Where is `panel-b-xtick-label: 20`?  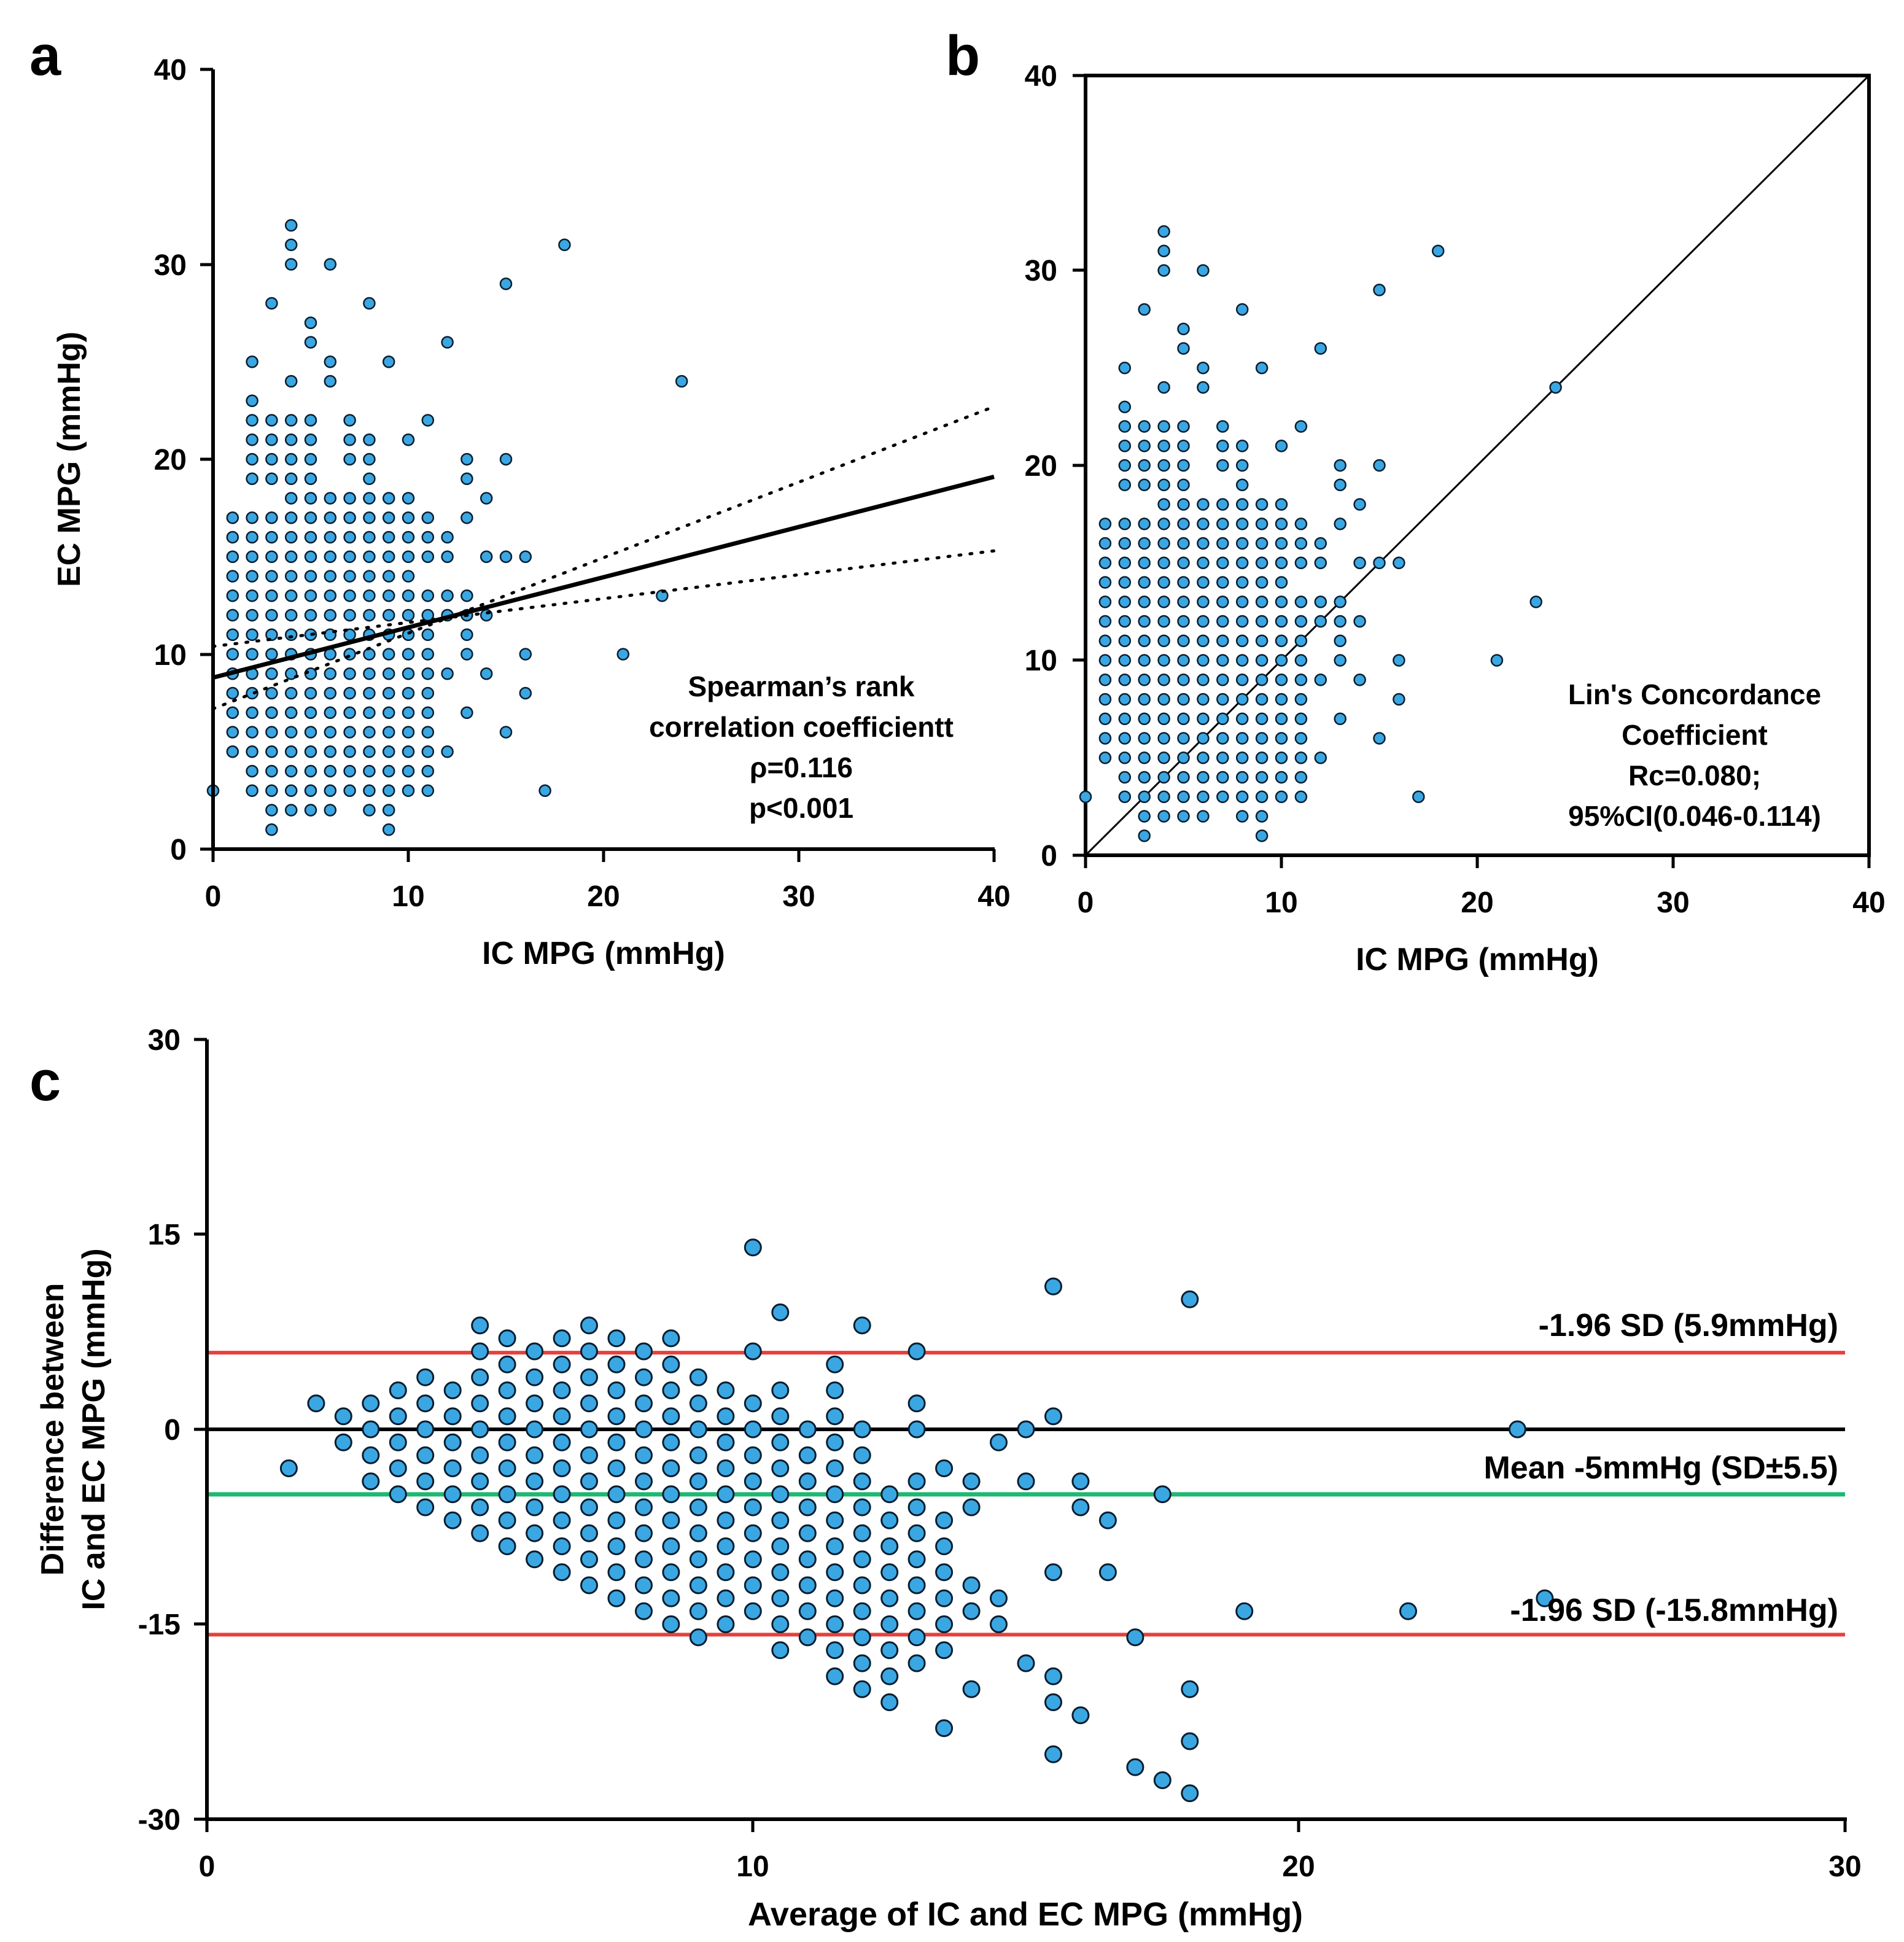 panel-b-xtick-label: 20 is located at coordinates (1477, 903).